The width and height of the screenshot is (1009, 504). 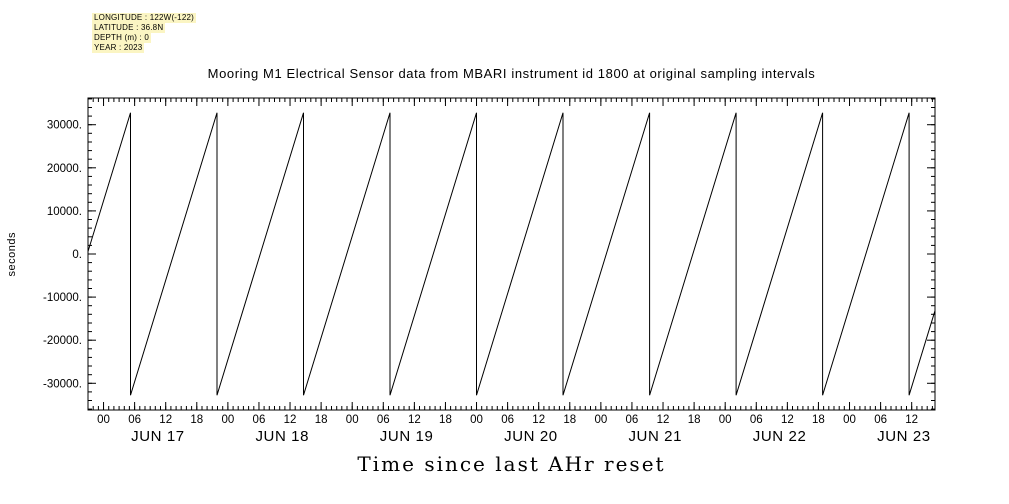 I want to click on info-latitude: LATITUDE : 36.8N, so click(x=129, y=28).